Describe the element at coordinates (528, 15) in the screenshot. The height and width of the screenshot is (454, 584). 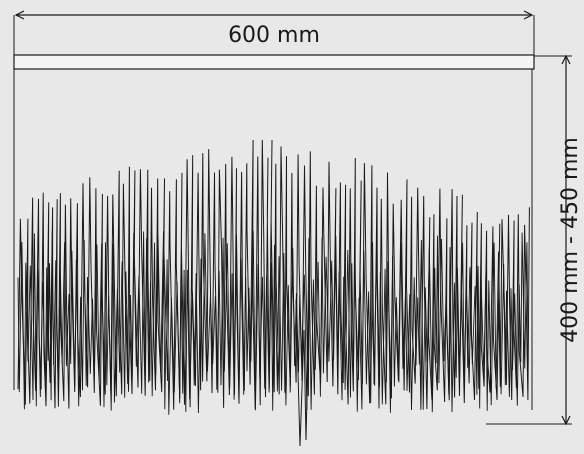
I see `width-arrow-right` at that location.